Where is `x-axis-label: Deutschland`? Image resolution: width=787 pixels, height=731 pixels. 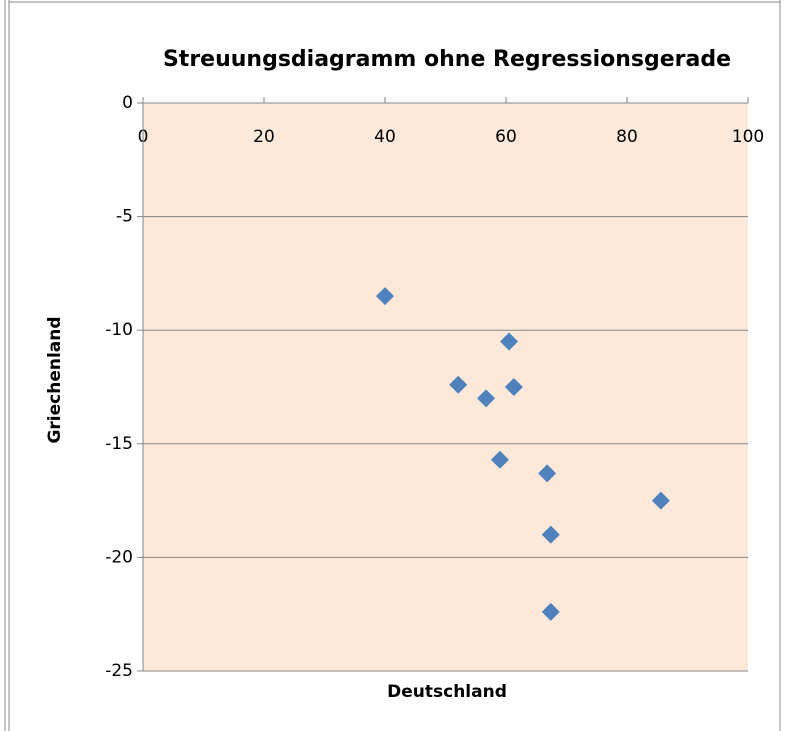
x-axis-label: Deutschland is located at coordinates (447, 692).